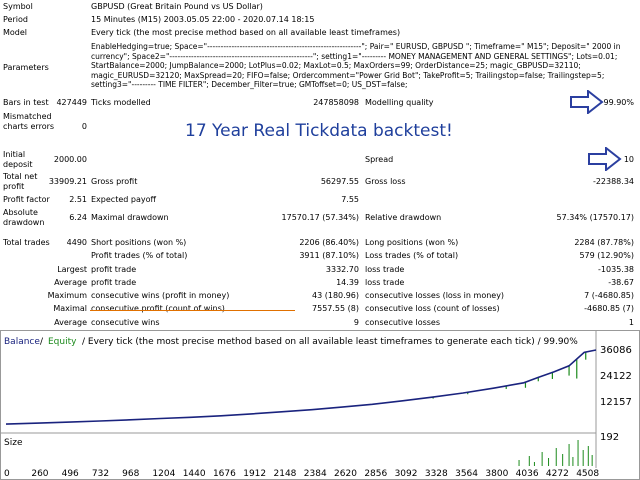 The height and width of the screenshot is (480, 640). Describe the element at coordinates (114, 282) in the screenshot. I see `average-profit-label: profit trade` at that location.